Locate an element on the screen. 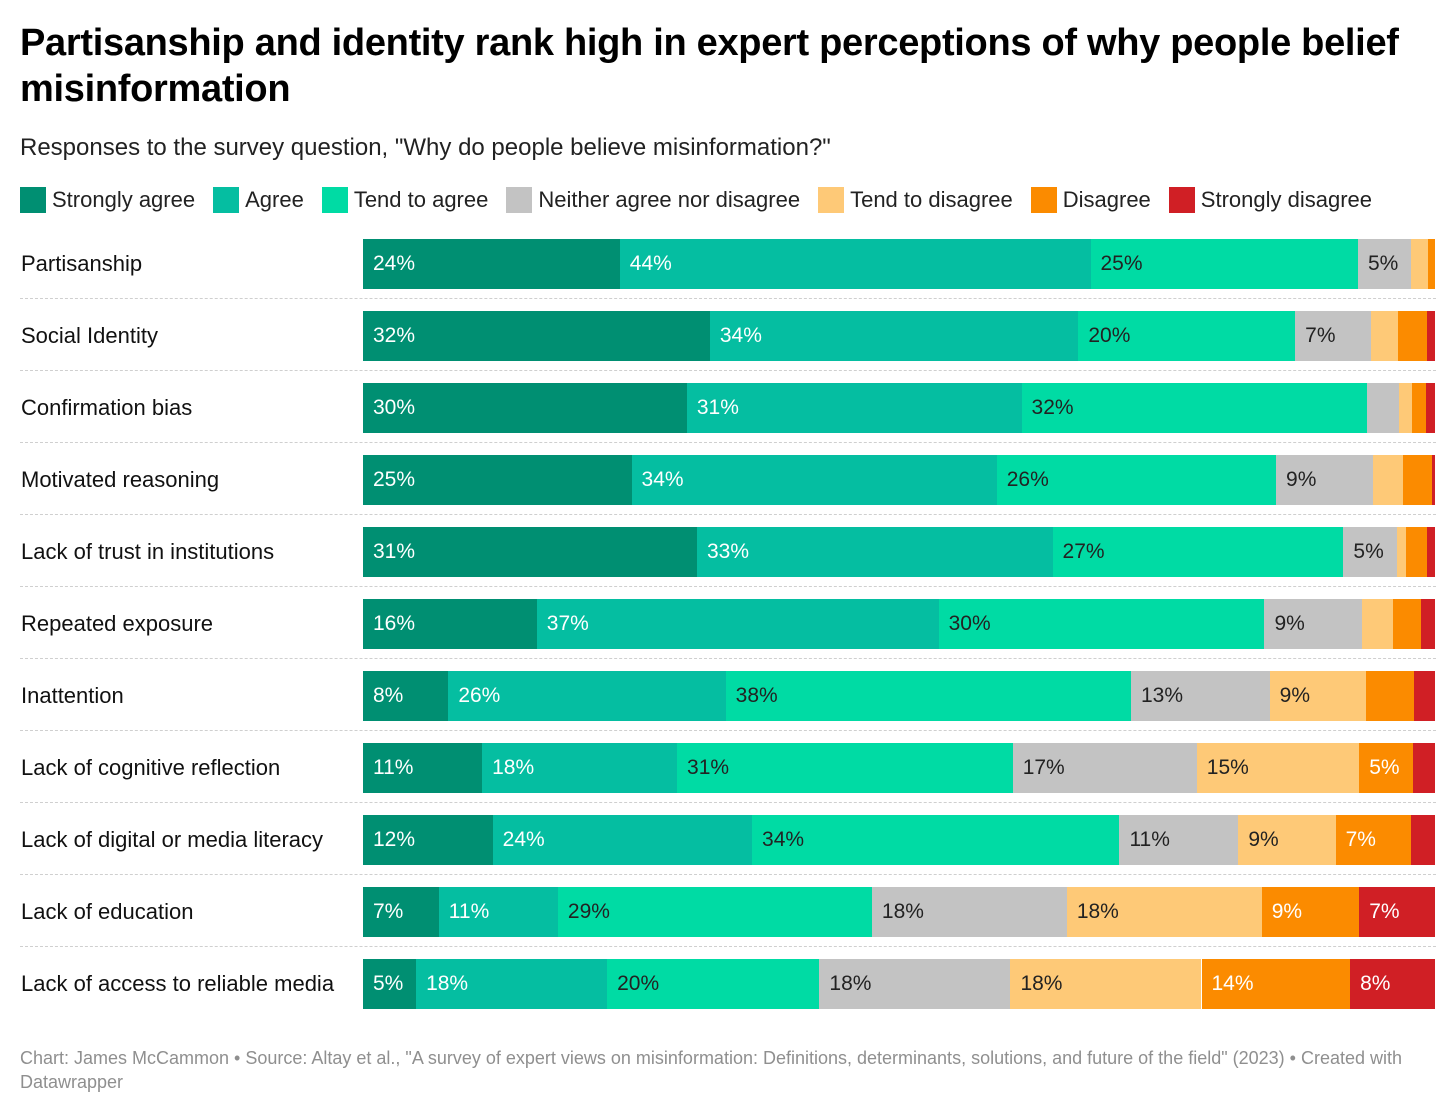  bar-segment-neither-agree-nor-disagree: 18% is located at coordinates (969, 912).